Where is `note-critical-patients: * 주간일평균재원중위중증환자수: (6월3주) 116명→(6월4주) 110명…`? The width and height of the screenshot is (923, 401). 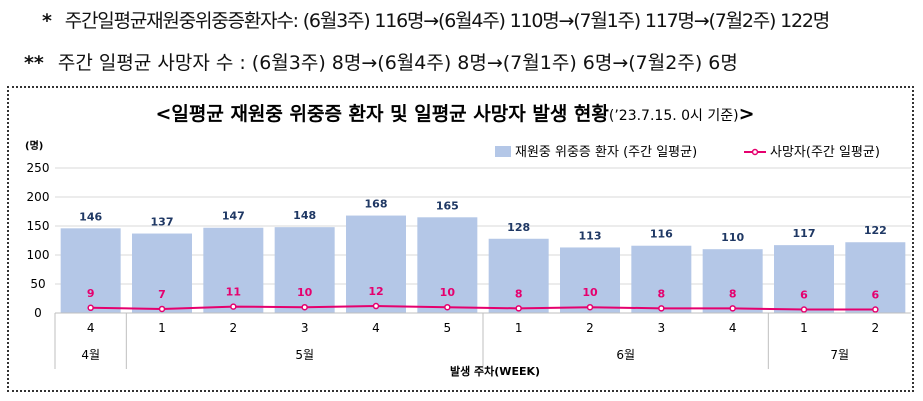
note-critical-patients: * 주간일평균재원중위중증환자수: (6월3주) 116명→(6월4주) 110명… is located at coordinates (436, 21).